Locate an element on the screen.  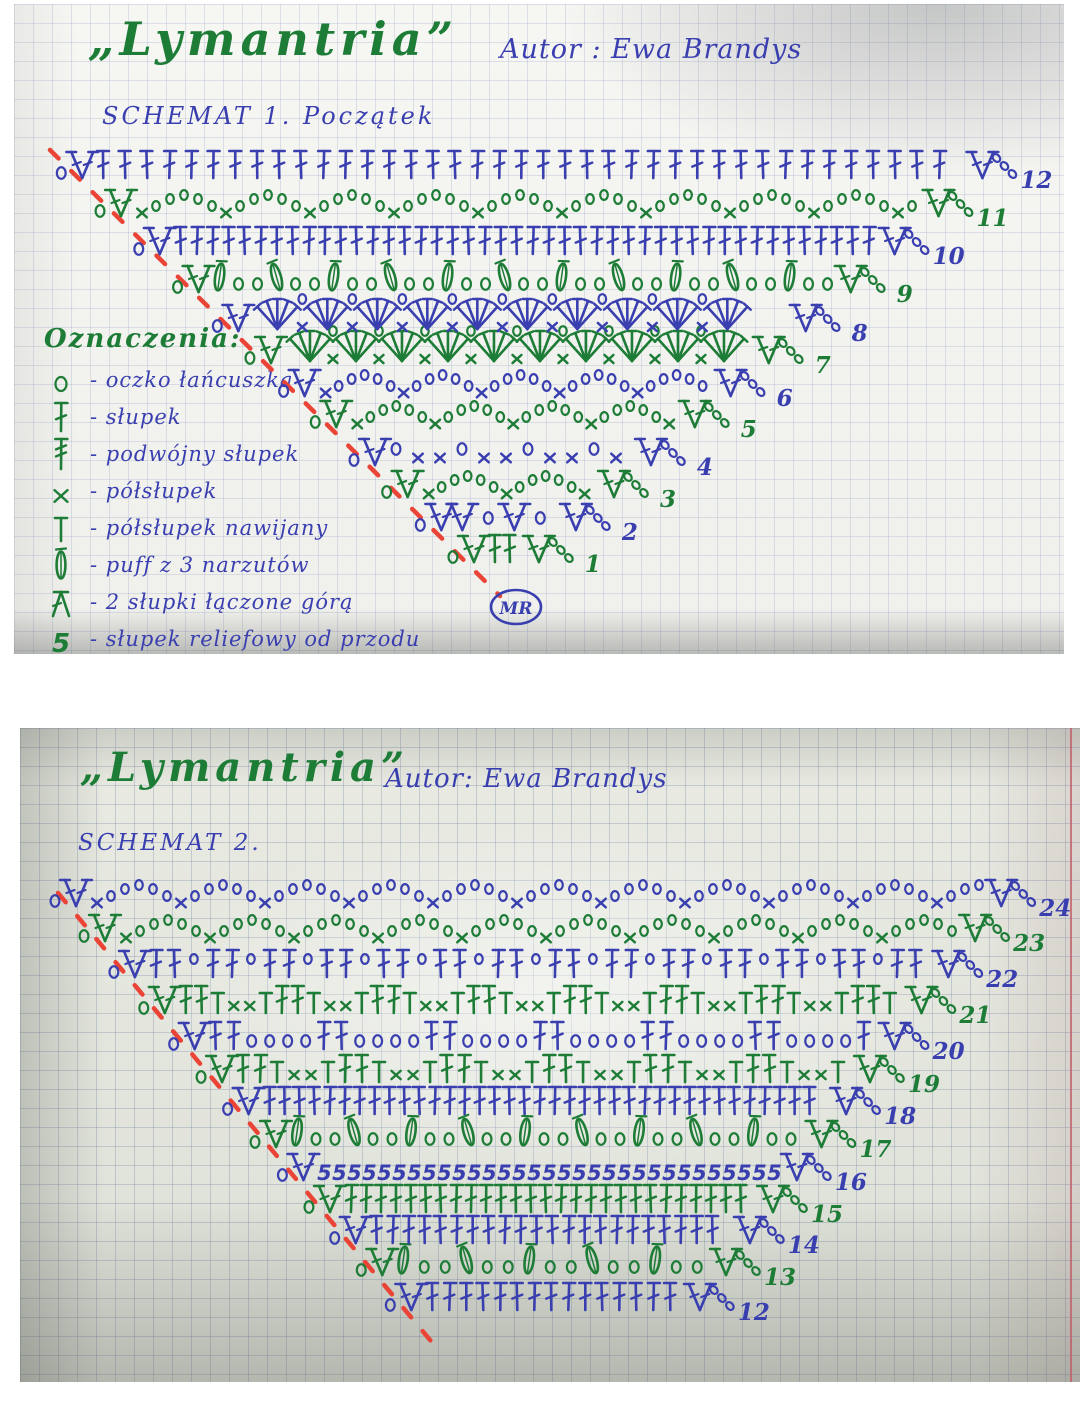
legend-label: - podwójny słupek is located at coordinates (195, 454).